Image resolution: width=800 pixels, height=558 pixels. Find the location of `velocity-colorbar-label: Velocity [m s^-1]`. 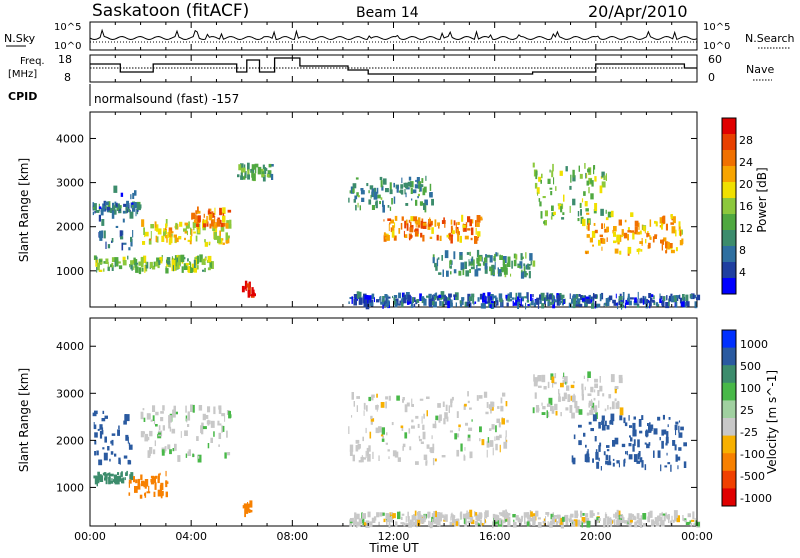

velocity-colorbar-label: Velocity [m s^-1] is located at coordinates (772, 422).